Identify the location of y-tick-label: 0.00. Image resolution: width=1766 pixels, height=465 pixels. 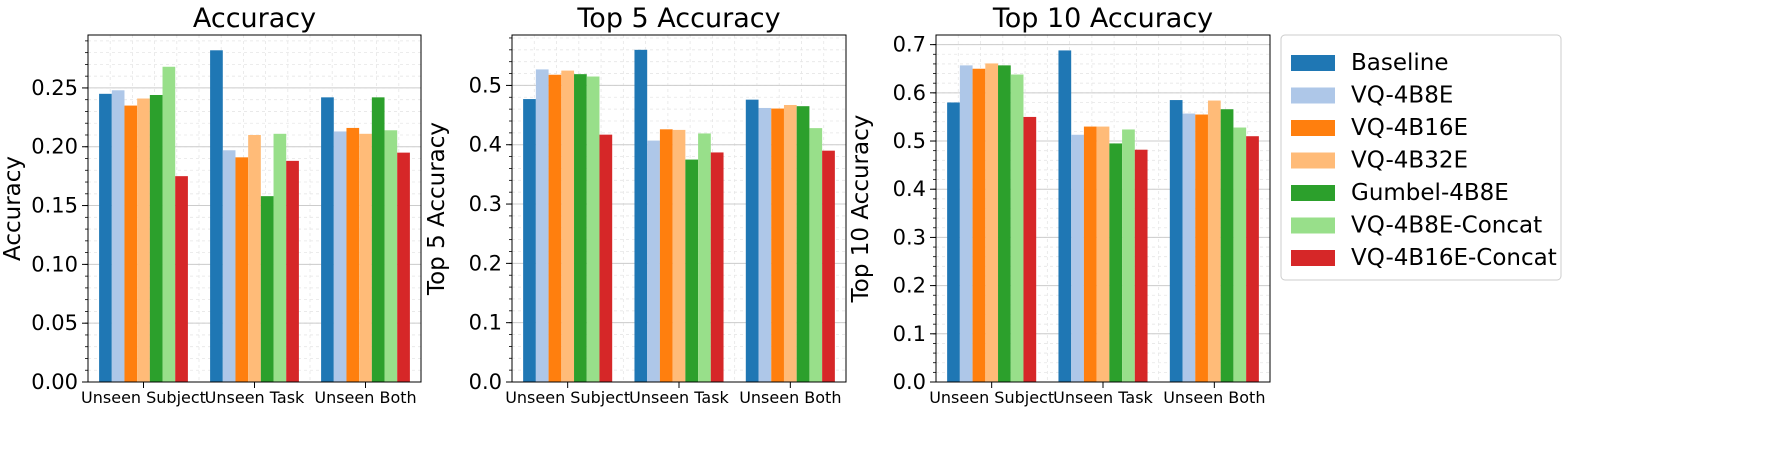
(54, 382).